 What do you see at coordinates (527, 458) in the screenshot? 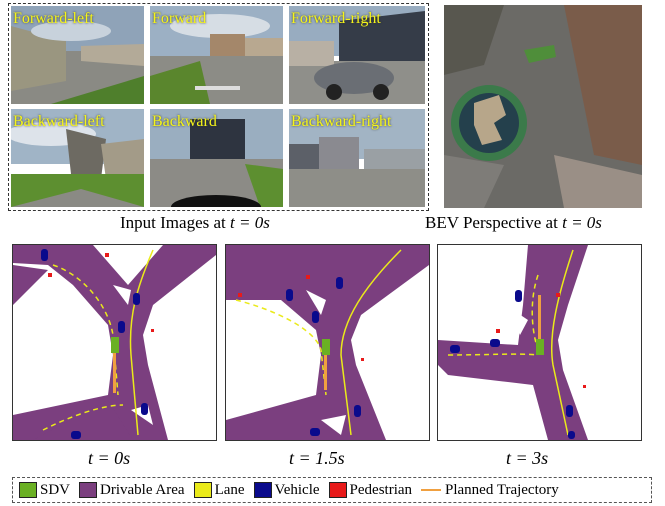
I see `caption-time-3: t = 3s` at bounding box center [527, 458].